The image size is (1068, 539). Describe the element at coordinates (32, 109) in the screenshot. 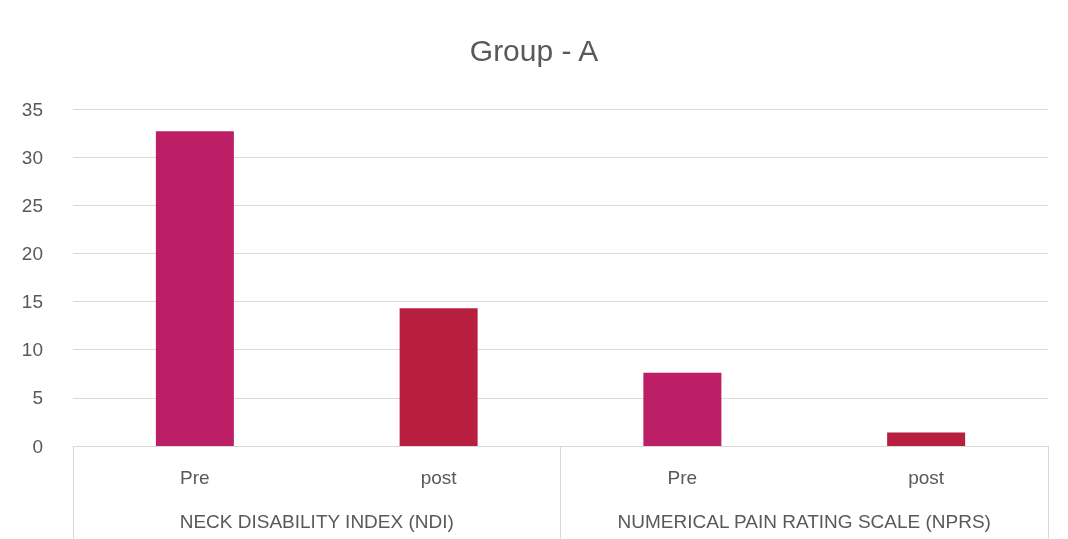

I see `y-tick-label: 35` at that location.